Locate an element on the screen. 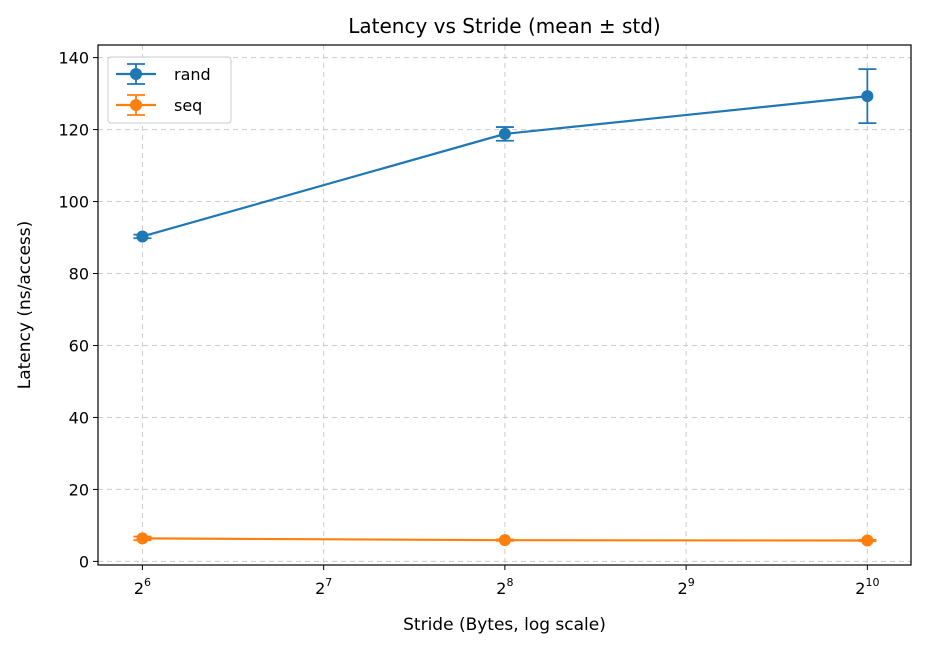  y-axis-label: Latency (ns/access) is located at coordinates (25, 305).